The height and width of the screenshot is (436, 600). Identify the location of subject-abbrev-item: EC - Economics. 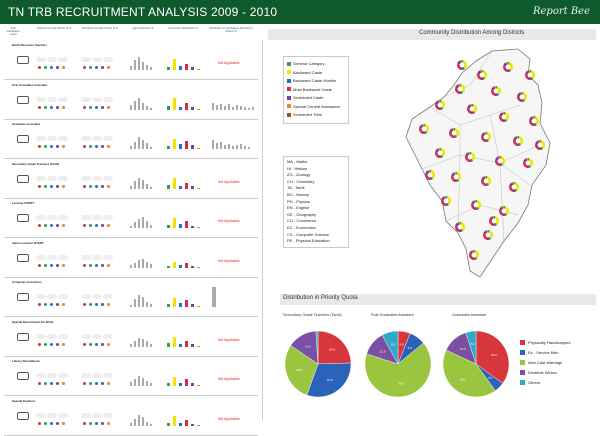
(301, 227).